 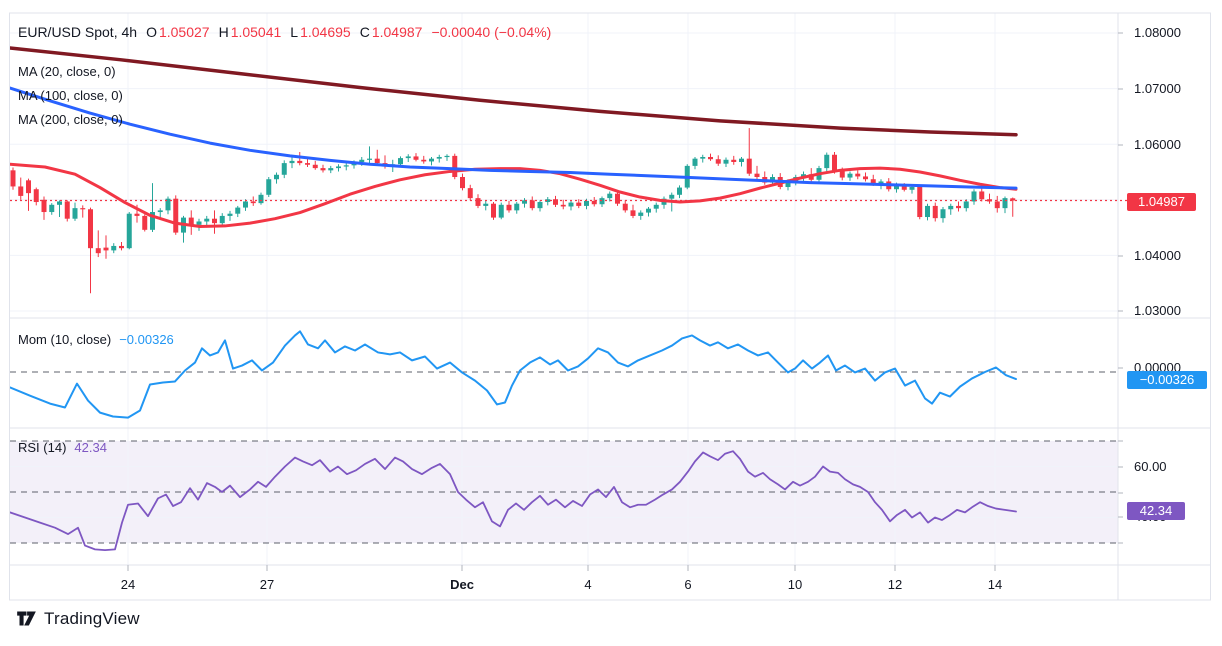 I want to click on tradingview-brand-text: TradingView, so click(x=92, y=618).